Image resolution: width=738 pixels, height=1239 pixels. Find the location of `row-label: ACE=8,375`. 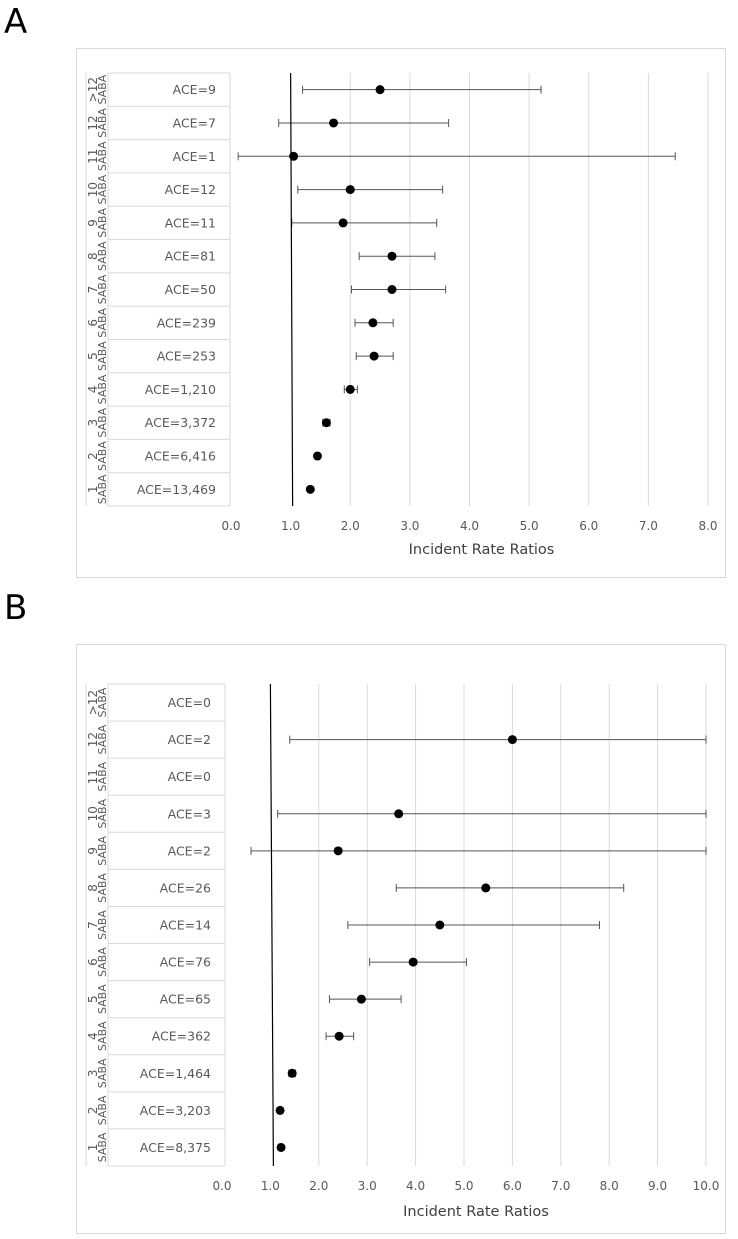

row-label: ACE=8,375 is located at coordinates (175, 1147).